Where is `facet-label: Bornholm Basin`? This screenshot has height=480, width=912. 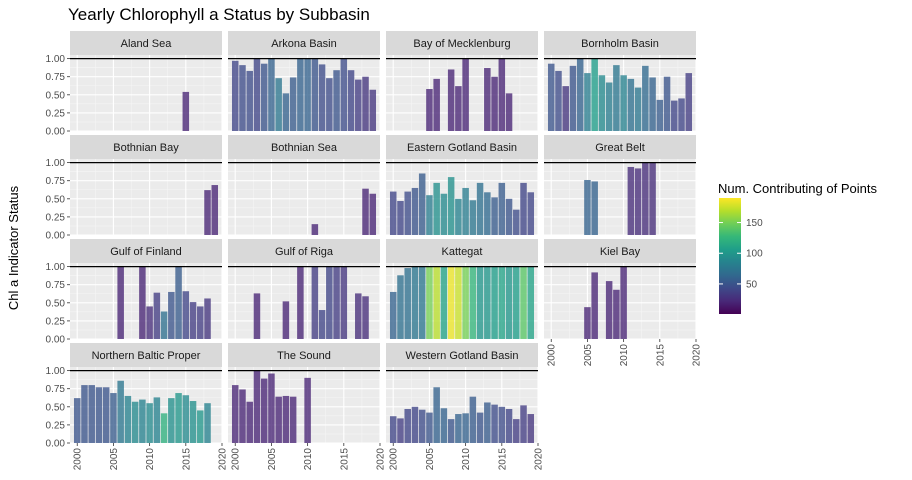 facet-label: Bornholm Basin is located at coordinates (620, 44).